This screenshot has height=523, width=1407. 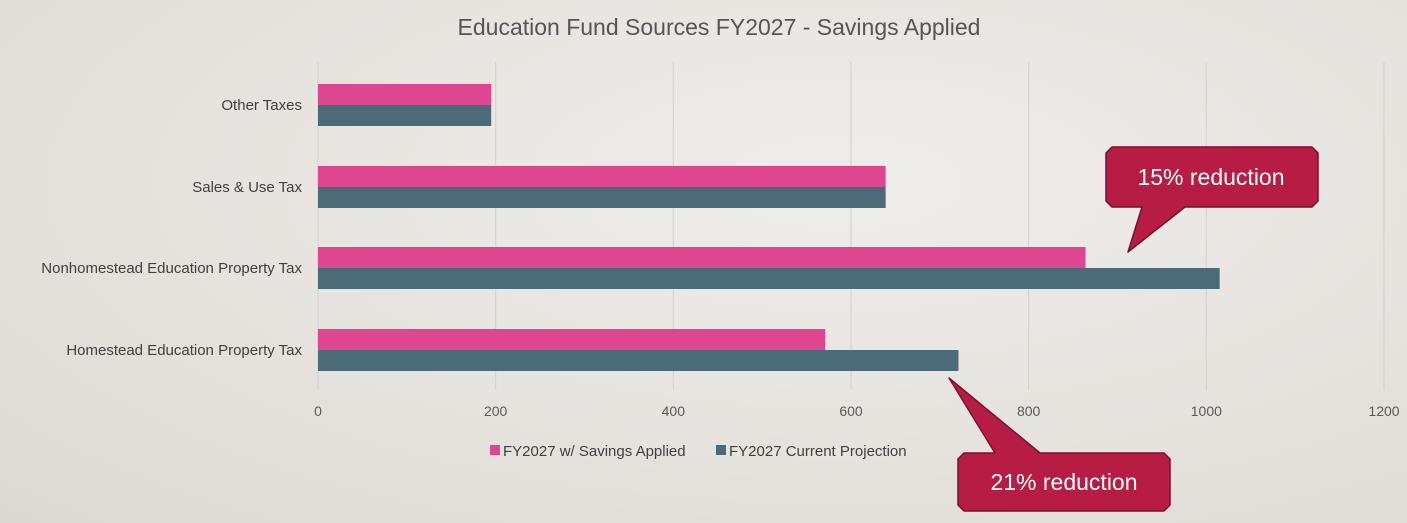 I want to click on callout-text: 15% reduction, so click(x=1210, y=177).